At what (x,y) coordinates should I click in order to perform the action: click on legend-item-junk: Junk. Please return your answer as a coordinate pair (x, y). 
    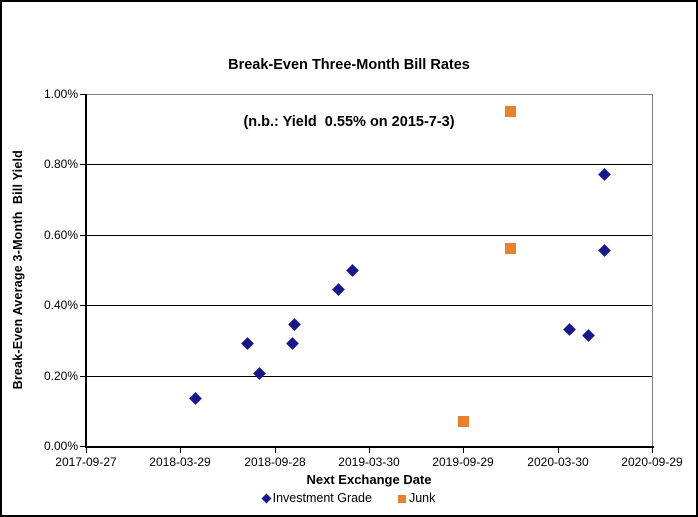
    Looking at the image, I should click on (416, 498).